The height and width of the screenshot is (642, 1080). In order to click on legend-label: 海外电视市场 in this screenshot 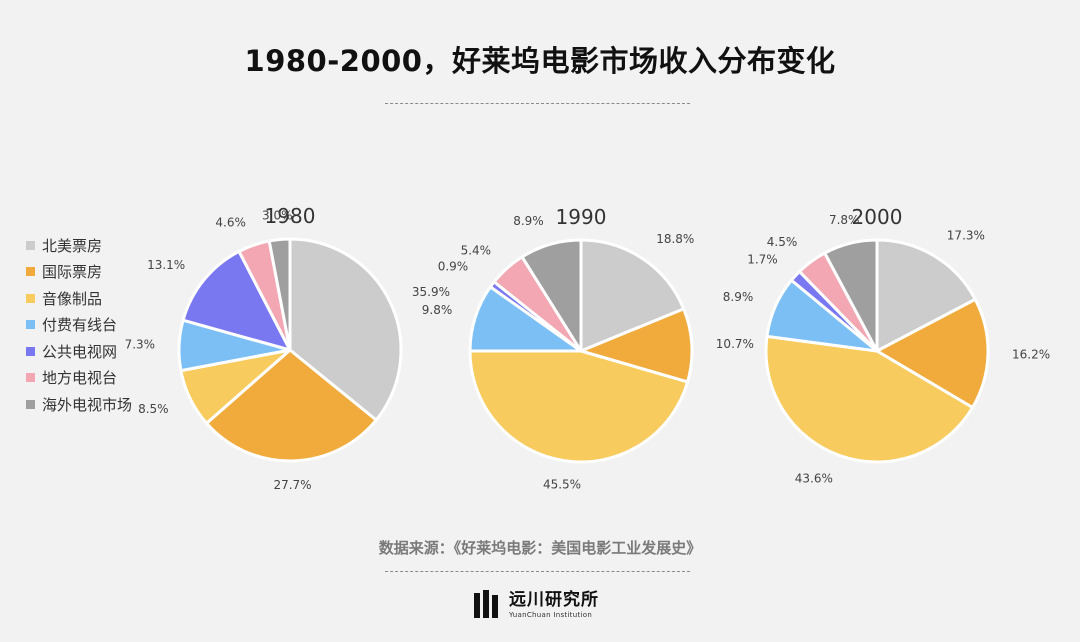, I will do `click(87, 404)`.